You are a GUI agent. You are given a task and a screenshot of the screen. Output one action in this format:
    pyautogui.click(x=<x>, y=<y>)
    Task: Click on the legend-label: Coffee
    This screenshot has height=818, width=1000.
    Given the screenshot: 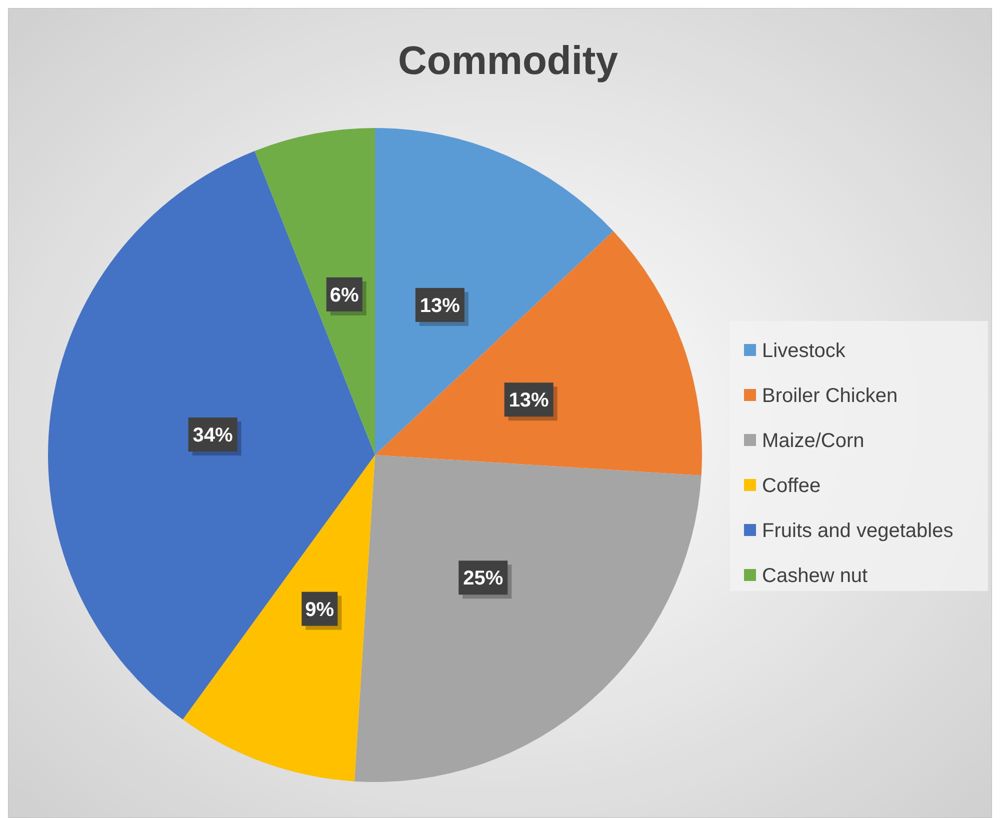 What is the action you would take?
    pyautogui.click(x=791, y=486)
    